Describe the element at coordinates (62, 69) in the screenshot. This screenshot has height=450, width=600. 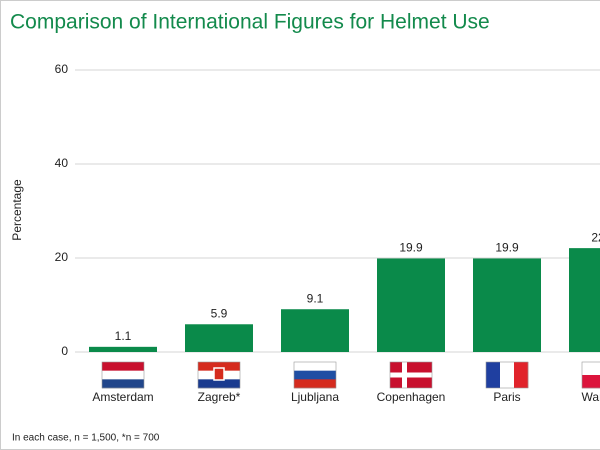
I see `y-tick-label: 60` at that location.